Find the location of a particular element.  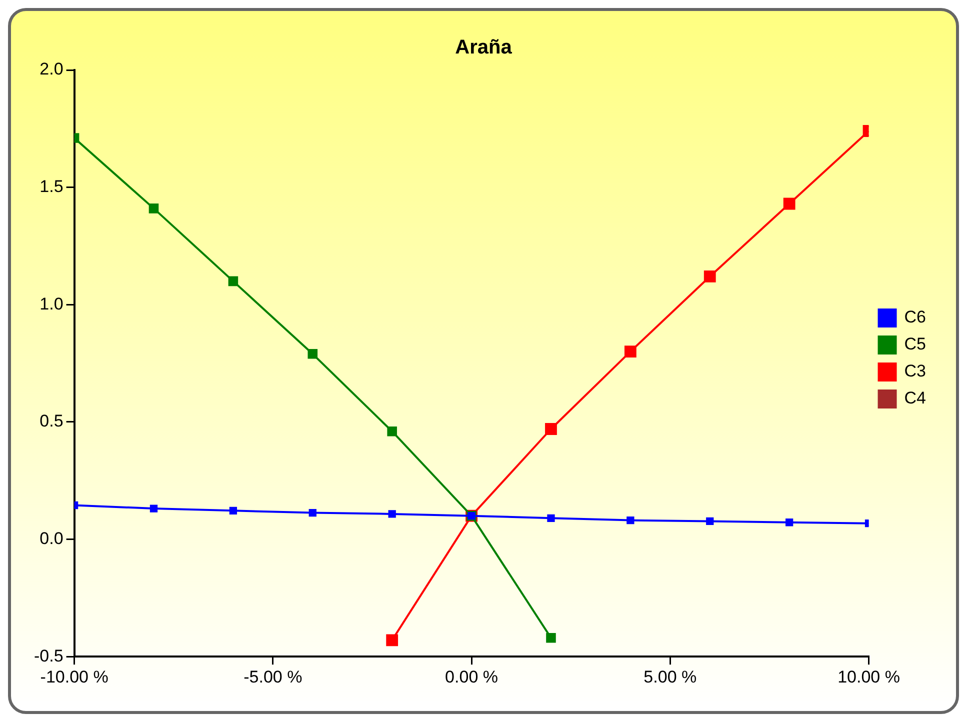

y-tick-label: 1.0 is located at coordinates (52, 304).